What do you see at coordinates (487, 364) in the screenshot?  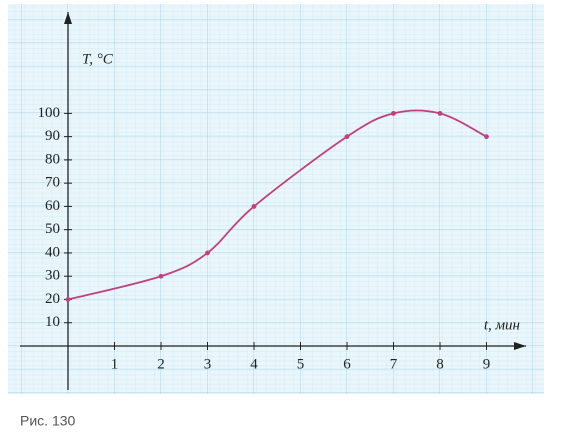 I see `x-tick-label: 9` at bounding box center [487, 364].